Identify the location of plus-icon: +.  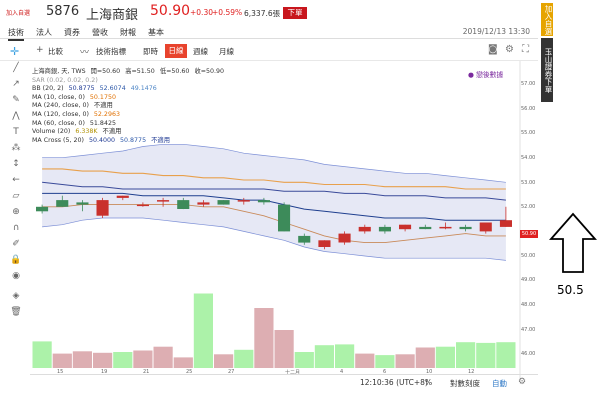
(40, 50).